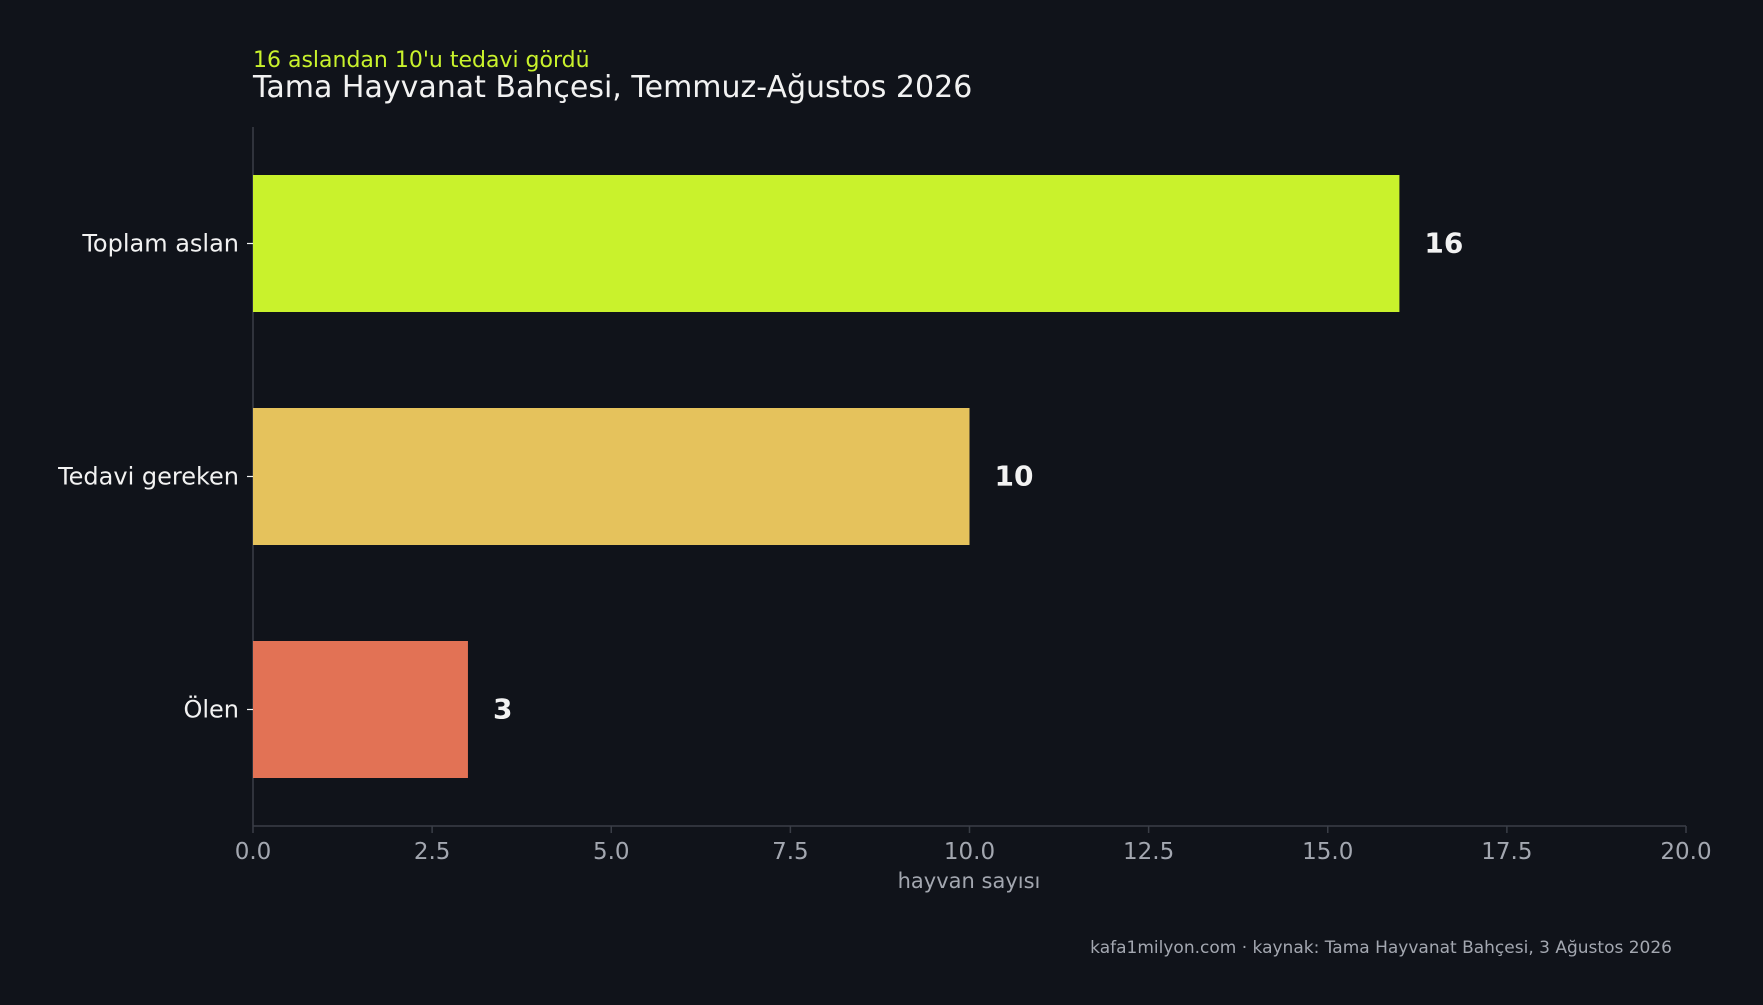 The height and width of the screenshot is (1005, 1763). I want to click on x-tick-label-8: 20.0, so click(1685, 852).